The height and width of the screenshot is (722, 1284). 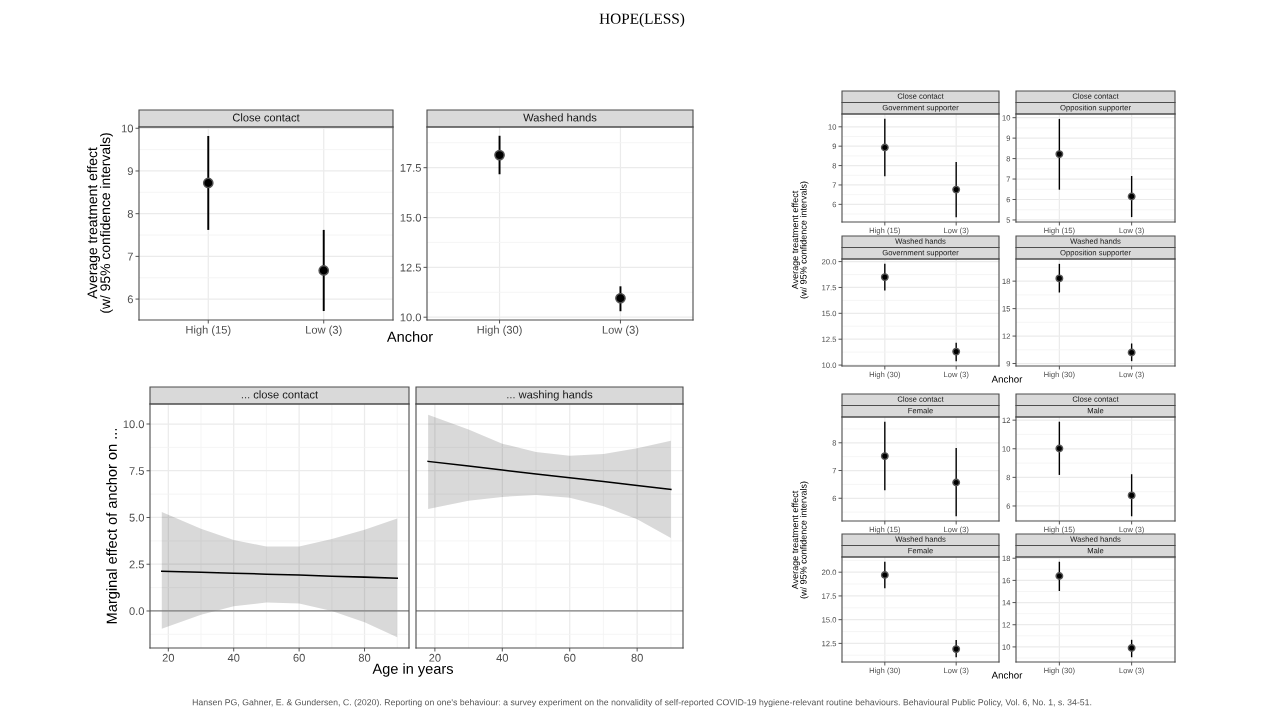 I want to click on y-tick-label: 17.5, so click(x=410, y=168).